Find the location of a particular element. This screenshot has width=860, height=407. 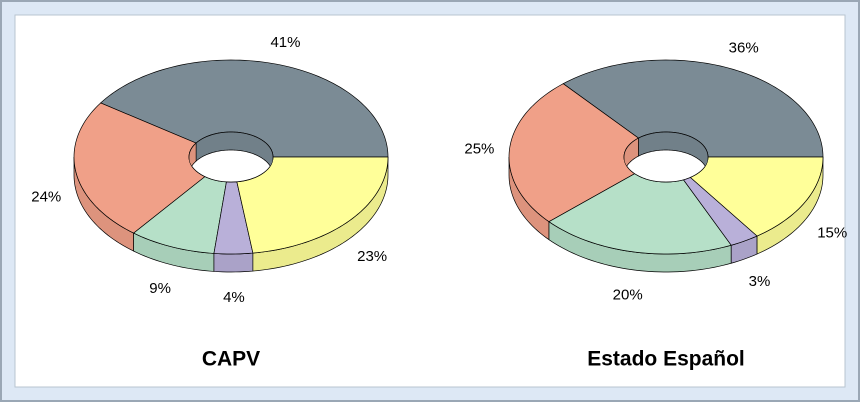

data-label: 36% is located at coordinates (744, 48).